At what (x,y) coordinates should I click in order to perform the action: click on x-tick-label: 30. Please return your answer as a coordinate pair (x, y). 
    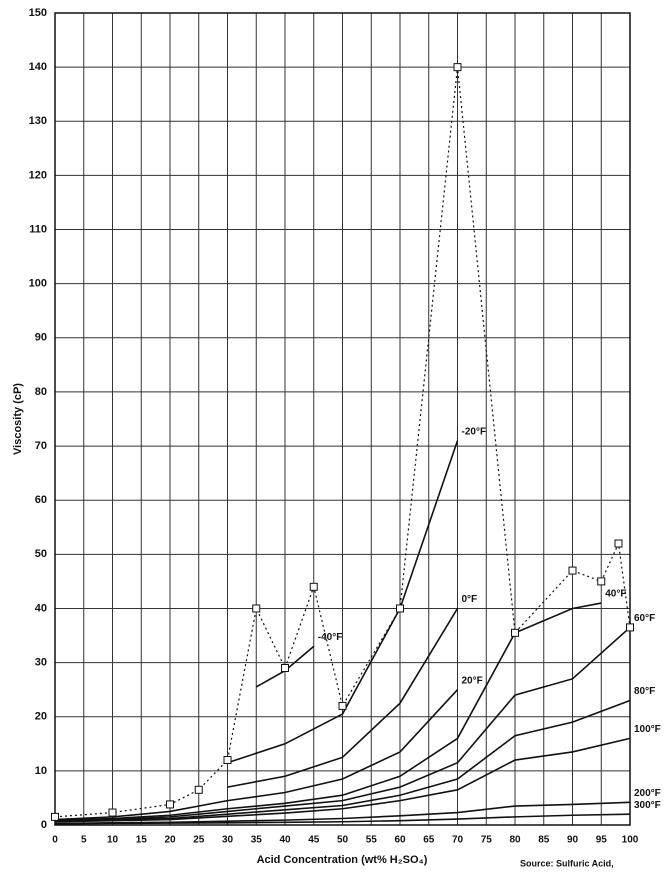
    Looking at the image, I should click on (228, 840).